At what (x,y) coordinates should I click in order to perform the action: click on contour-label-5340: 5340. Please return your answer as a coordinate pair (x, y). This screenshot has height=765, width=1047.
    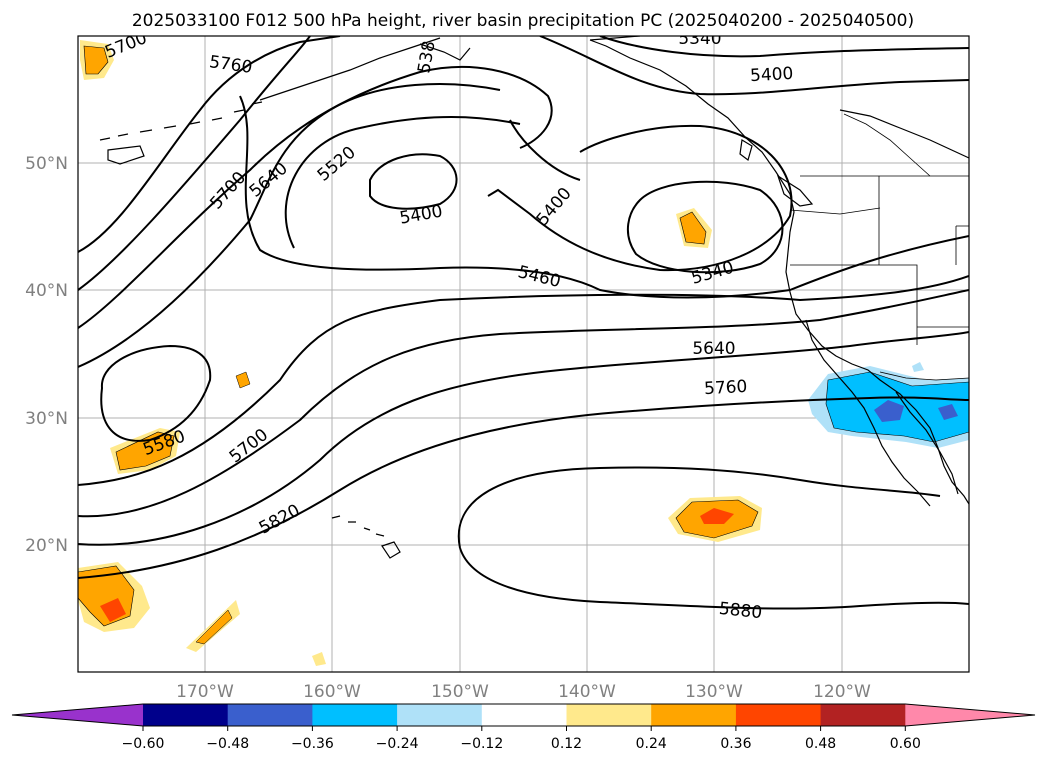
    Looking at the image, I should click on (699, 39).